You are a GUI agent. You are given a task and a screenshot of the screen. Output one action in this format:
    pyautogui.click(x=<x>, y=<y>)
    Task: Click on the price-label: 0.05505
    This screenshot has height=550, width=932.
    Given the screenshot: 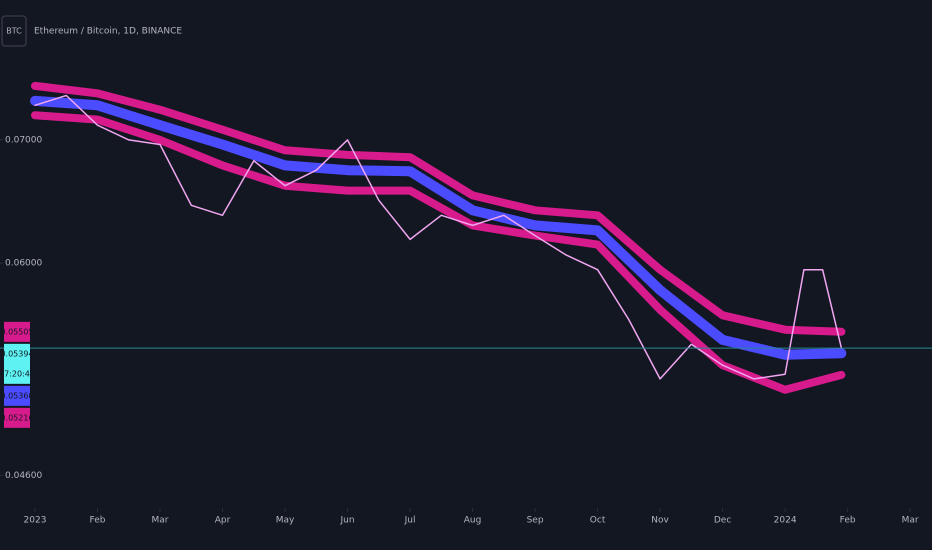 What is the action you would take?
    pyautogui.click(x=16, y=331)
    